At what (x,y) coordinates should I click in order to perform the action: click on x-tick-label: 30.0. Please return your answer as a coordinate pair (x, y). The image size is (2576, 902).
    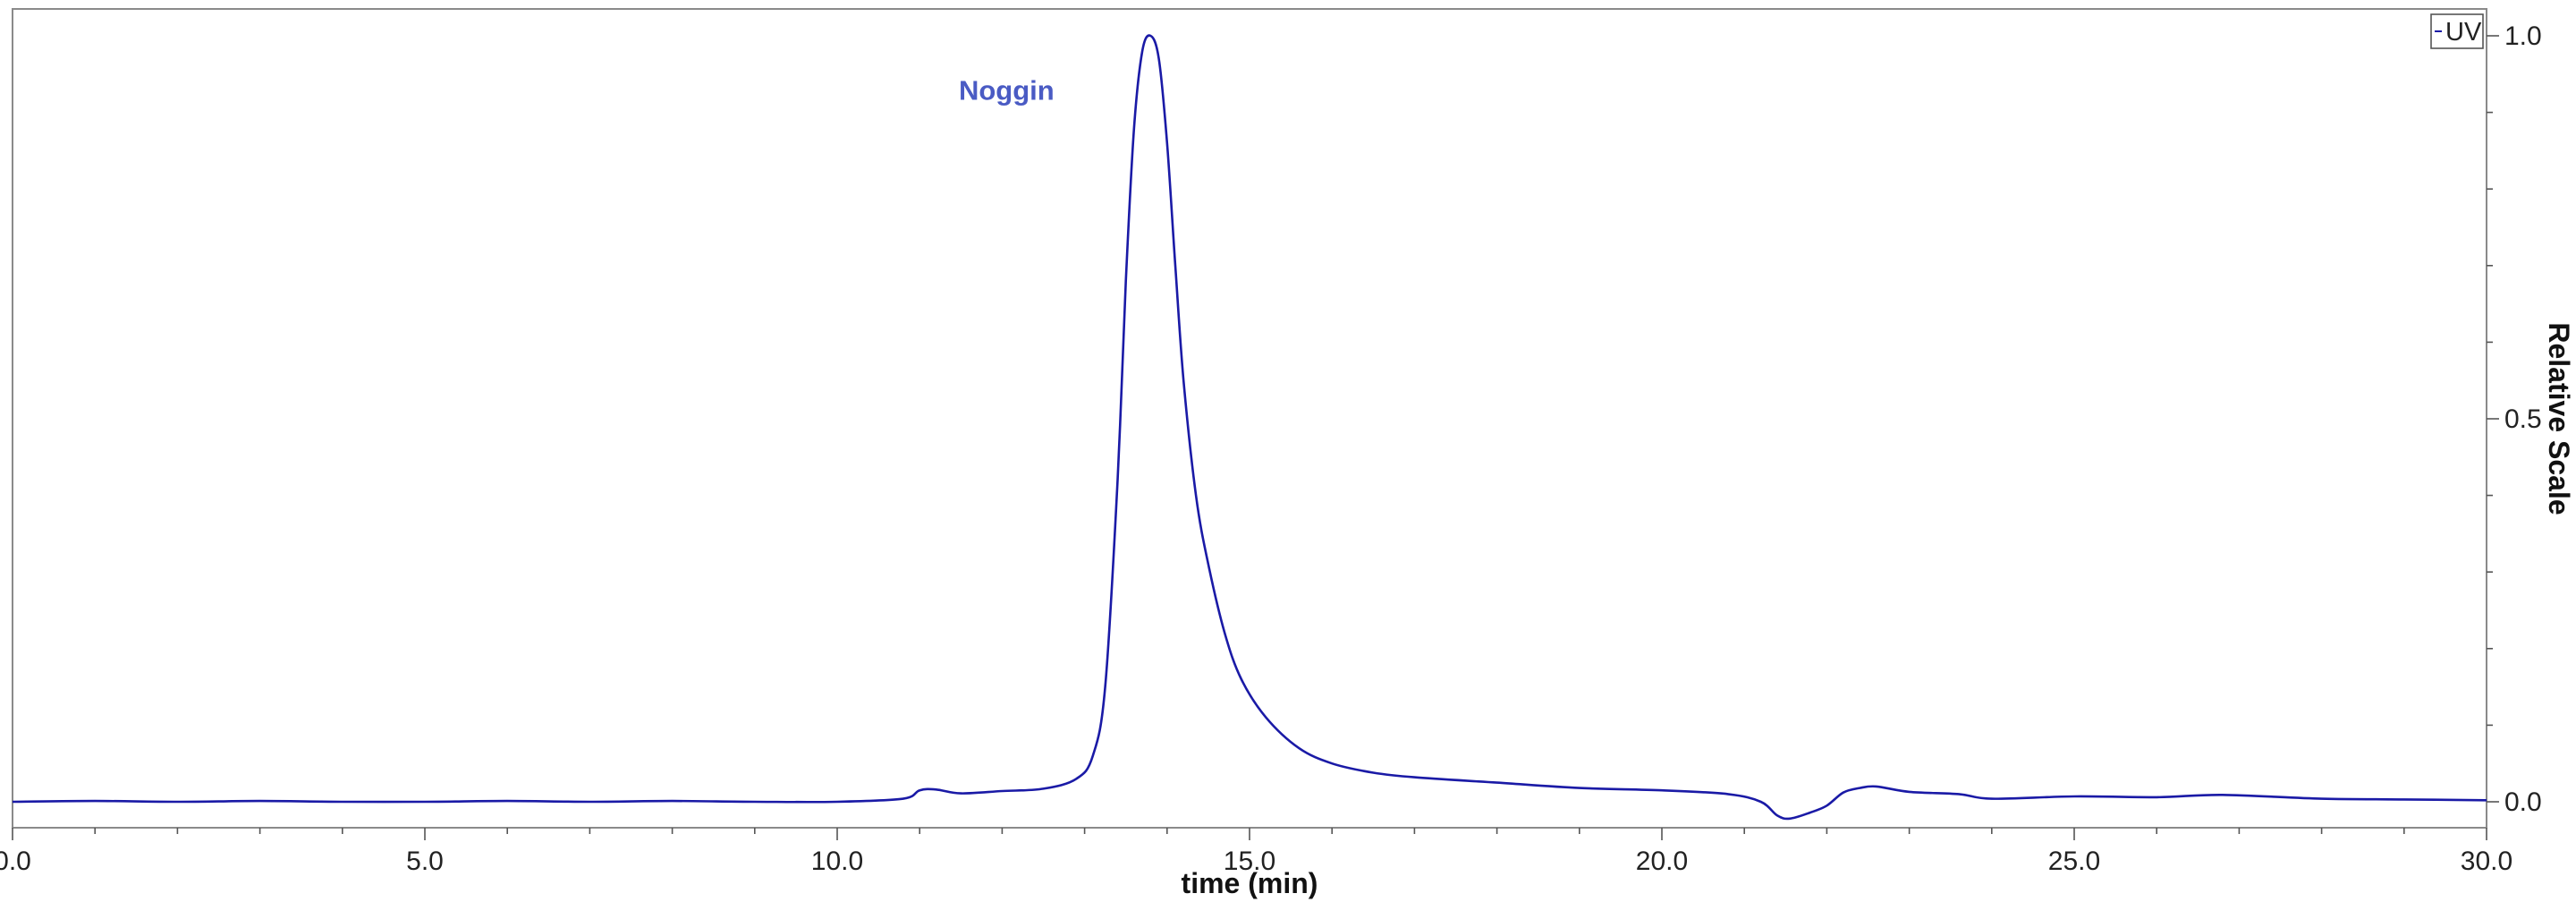
    Looking at the image, I should click on (2486, 861).